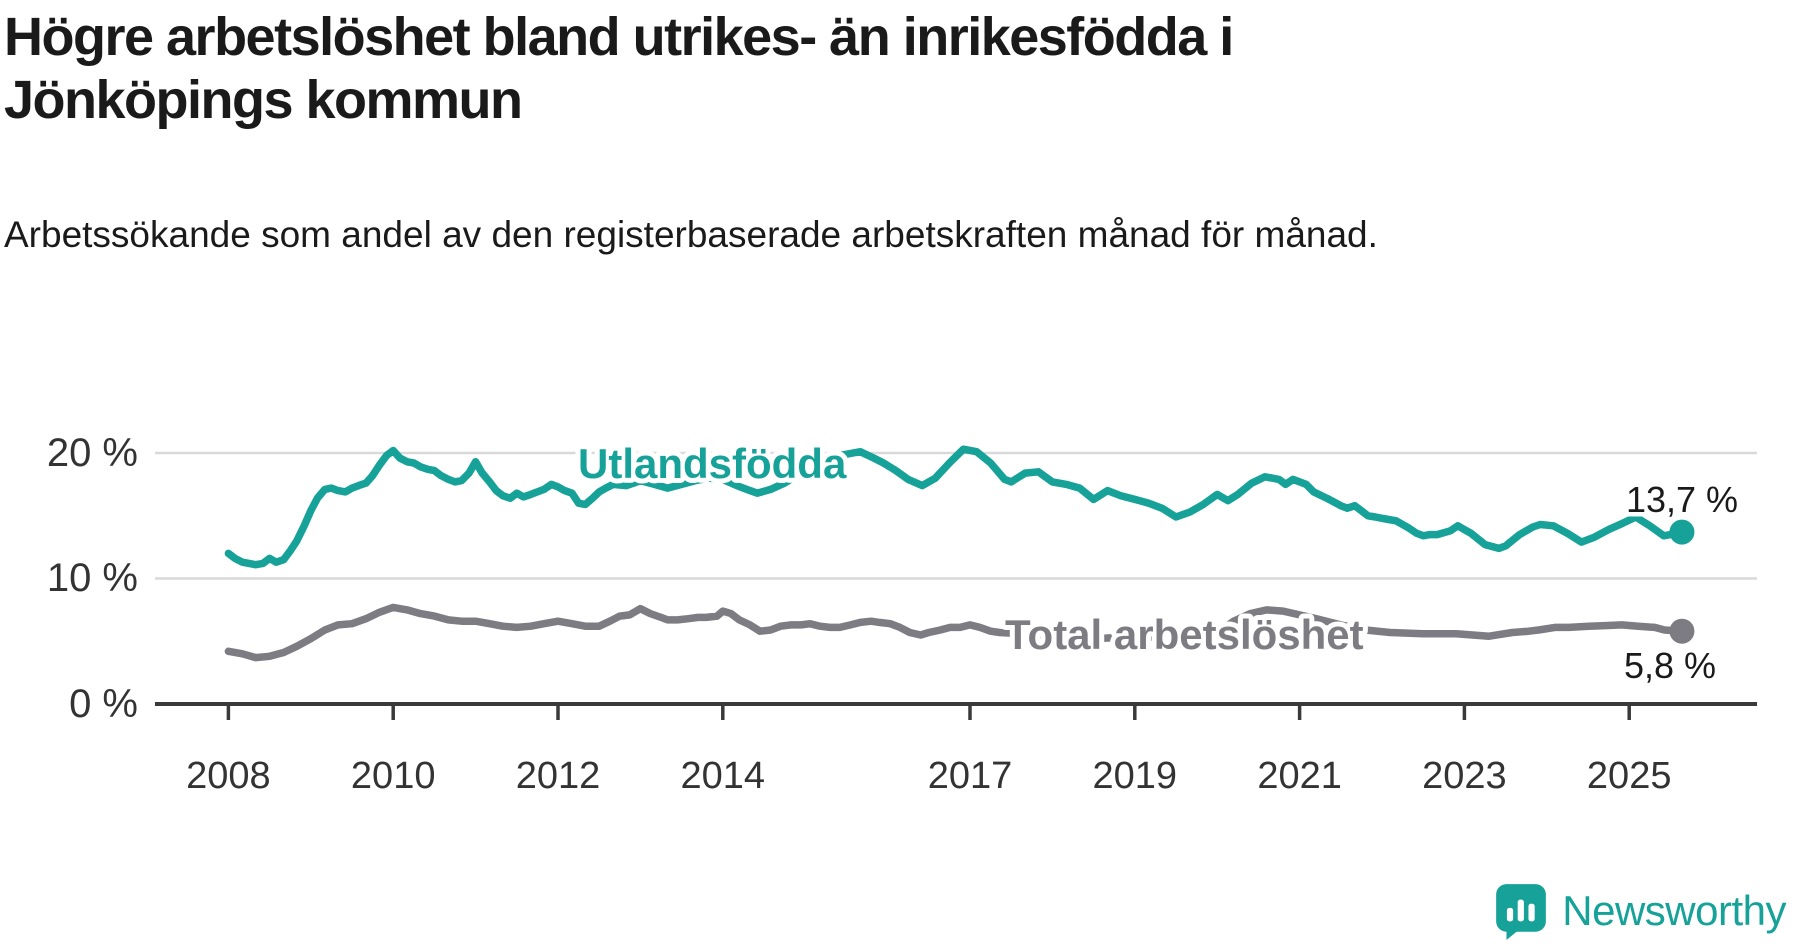 The width and height of the screenshot is (1800, 948). Describe the element at coordinates (1682, 499) in the screenshot. I see `end-value-label-utlandsfodda: 13,7 %` at that location.